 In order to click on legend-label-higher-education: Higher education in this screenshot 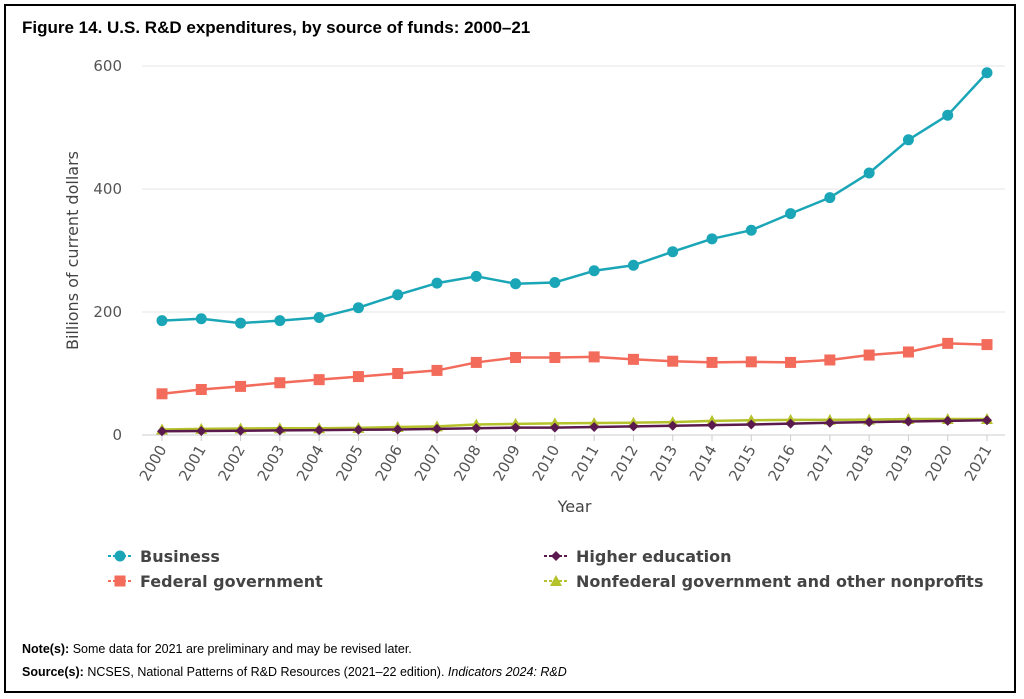, I will do `click(654, 556)`.